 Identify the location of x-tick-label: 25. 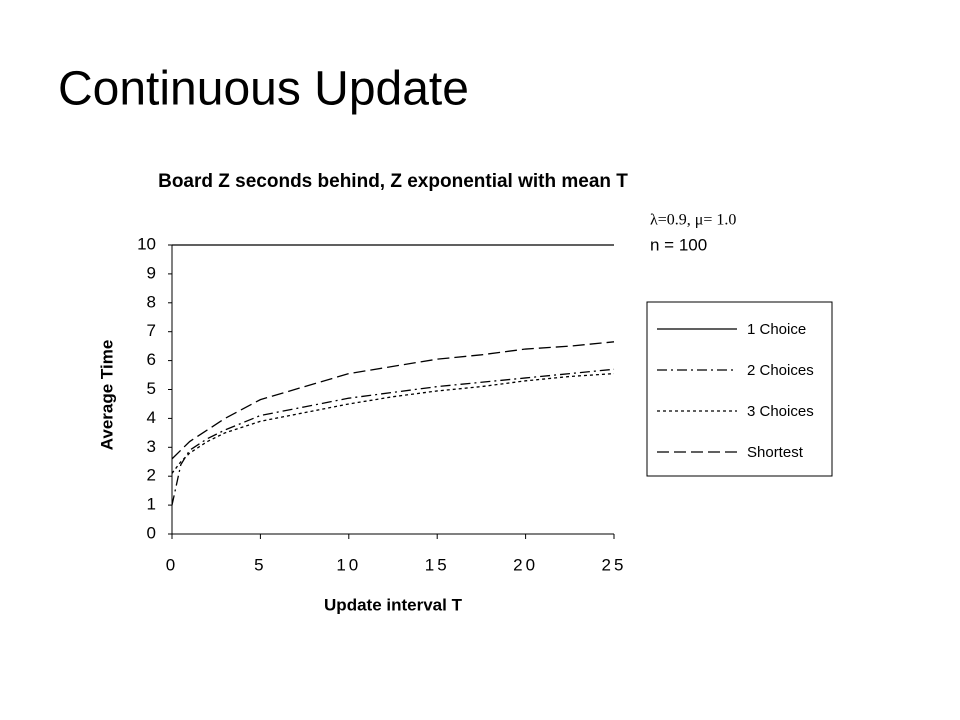
(614, 564).